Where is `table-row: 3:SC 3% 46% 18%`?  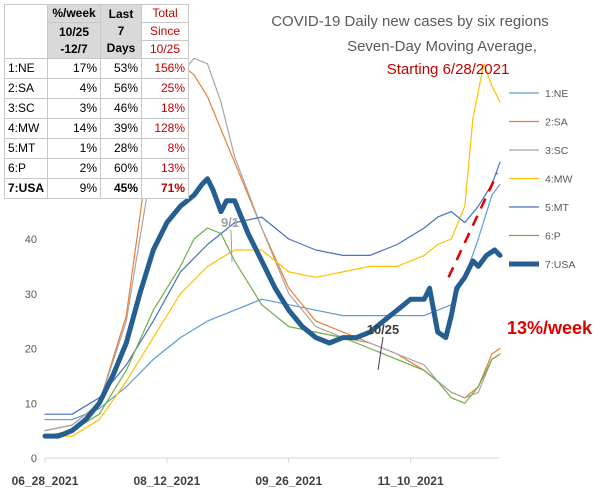 table-row: 3:SC 3% 46% 18% is located at coordinates (96, 108).